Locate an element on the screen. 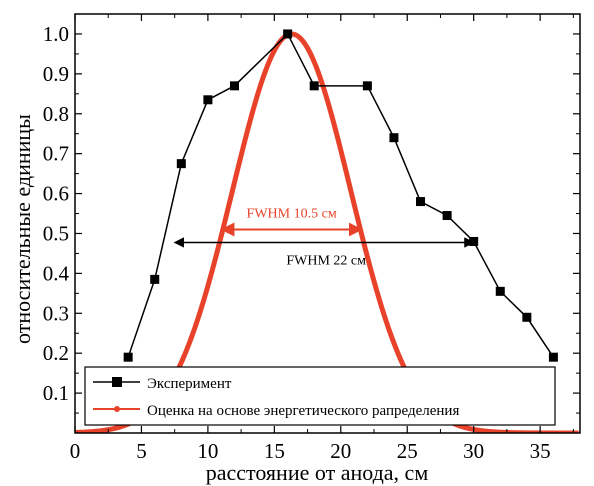 This screenshot has height=486, width=594. legend-box is located at coordinates (320, 396).